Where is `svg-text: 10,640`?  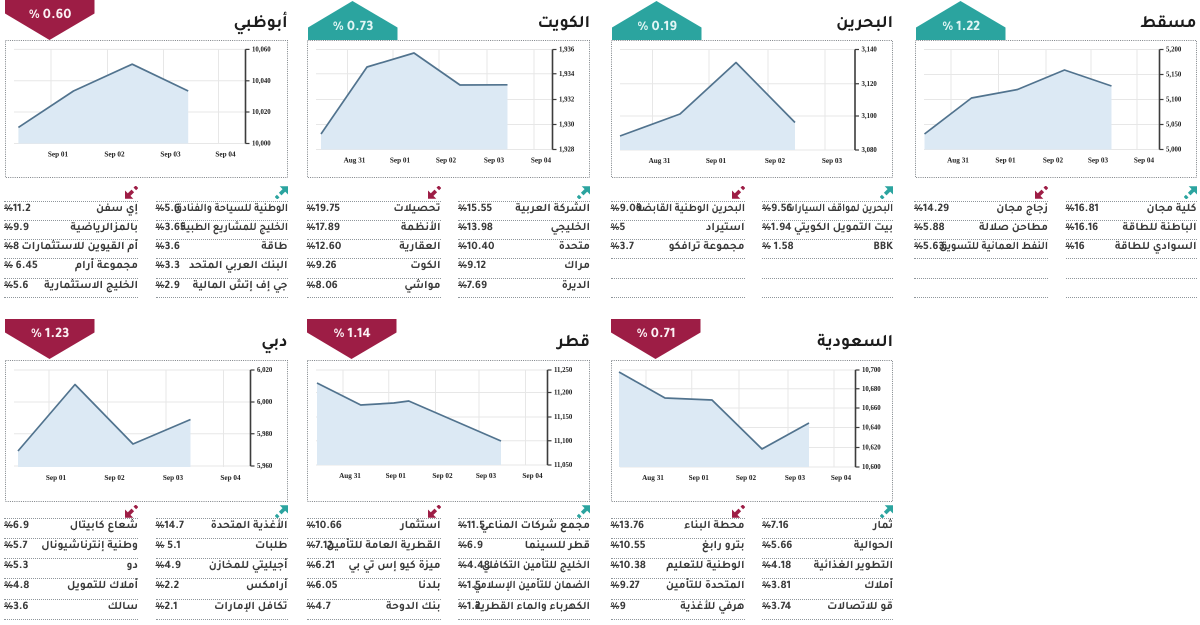
svg-text: 10,640 is located at coordinates (871, 428).